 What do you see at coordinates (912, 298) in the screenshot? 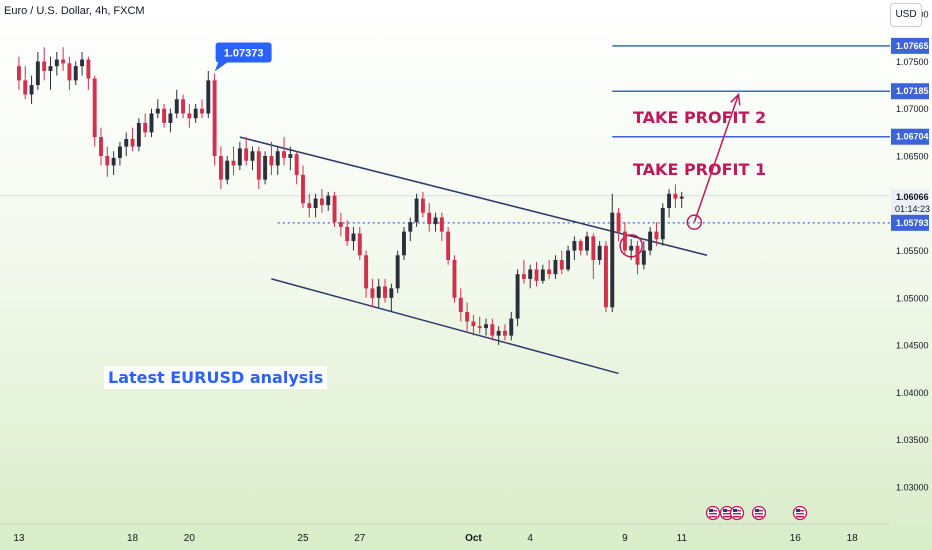
I see `price-tick-label: 1.05000` at bounding box center [912, 298].